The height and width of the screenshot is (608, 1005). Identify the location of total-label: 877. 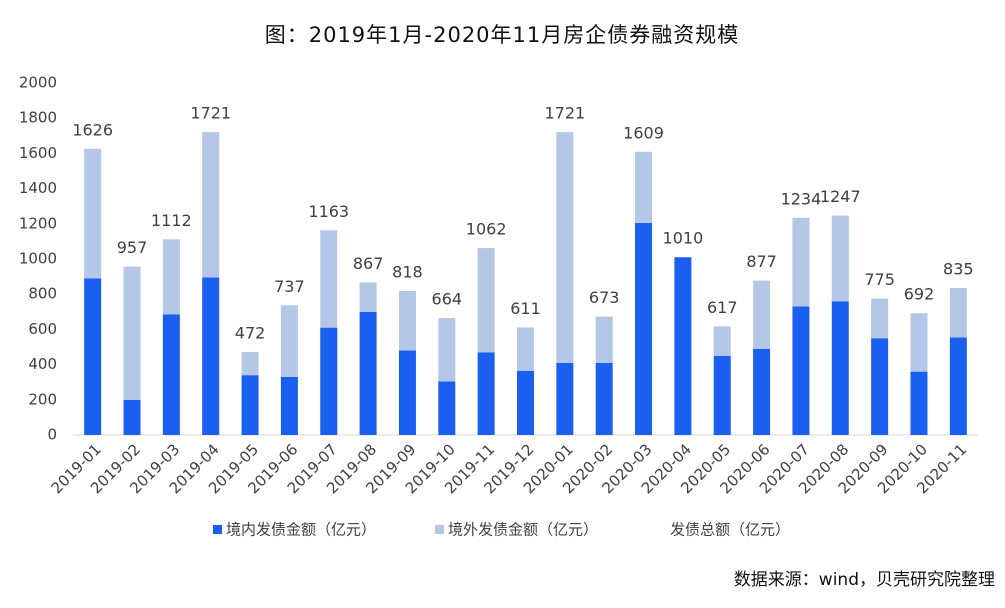
(761, 261).